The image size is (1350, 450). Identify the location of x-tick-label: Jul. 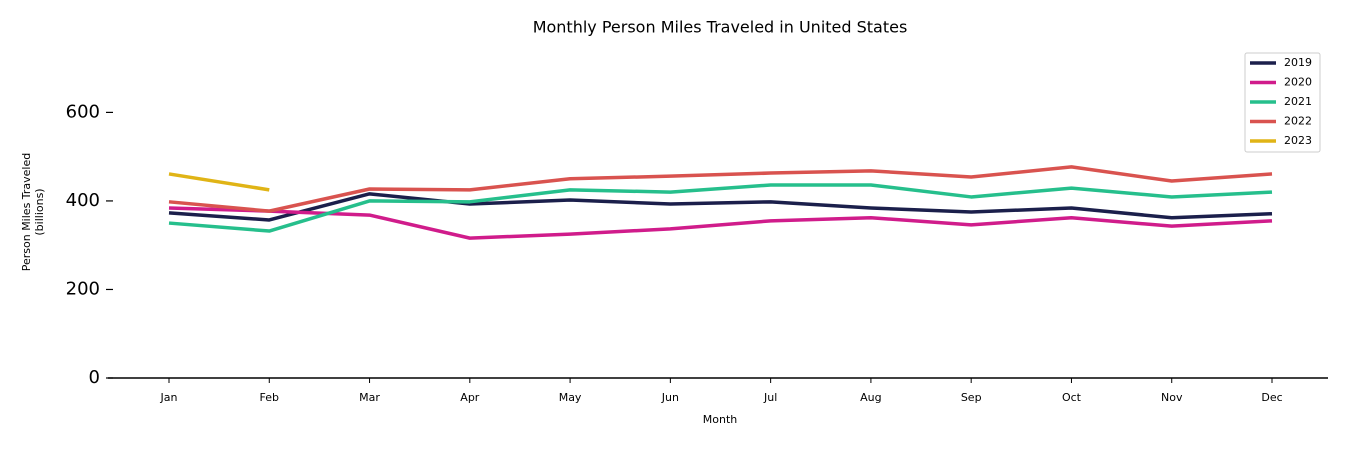
(770, 397).